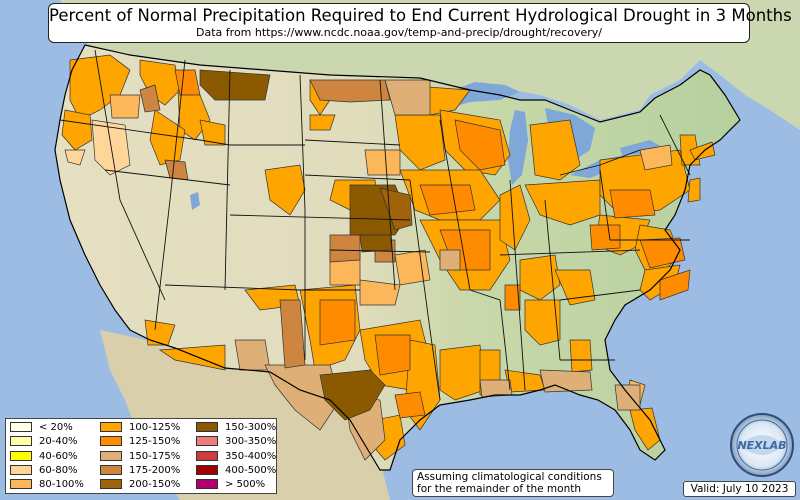 This screenshot has width=800, height=500. What do you see at coordinates (499, 489) in the screenshot?
I see `note-line-2: for the remainder of the month` at bounding box center [499, 489].